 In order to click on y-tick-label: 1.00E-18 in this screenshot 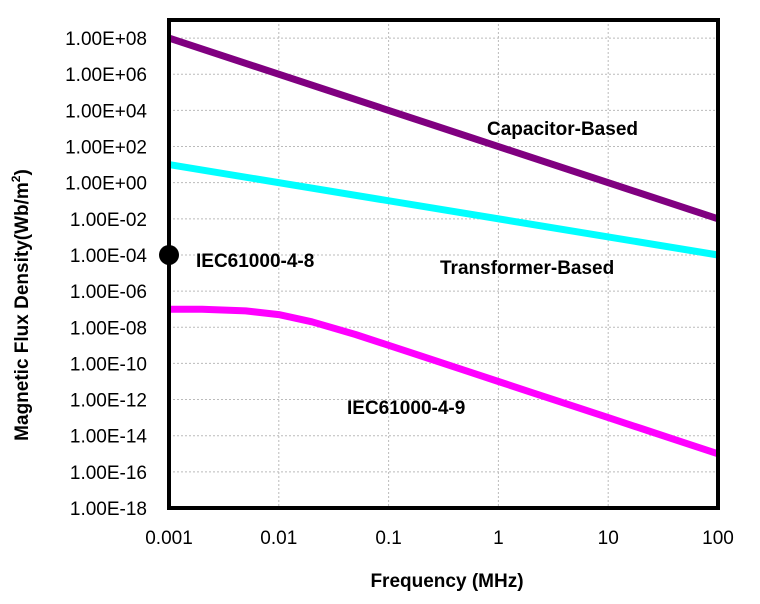, I will do `click(108, 509)`.